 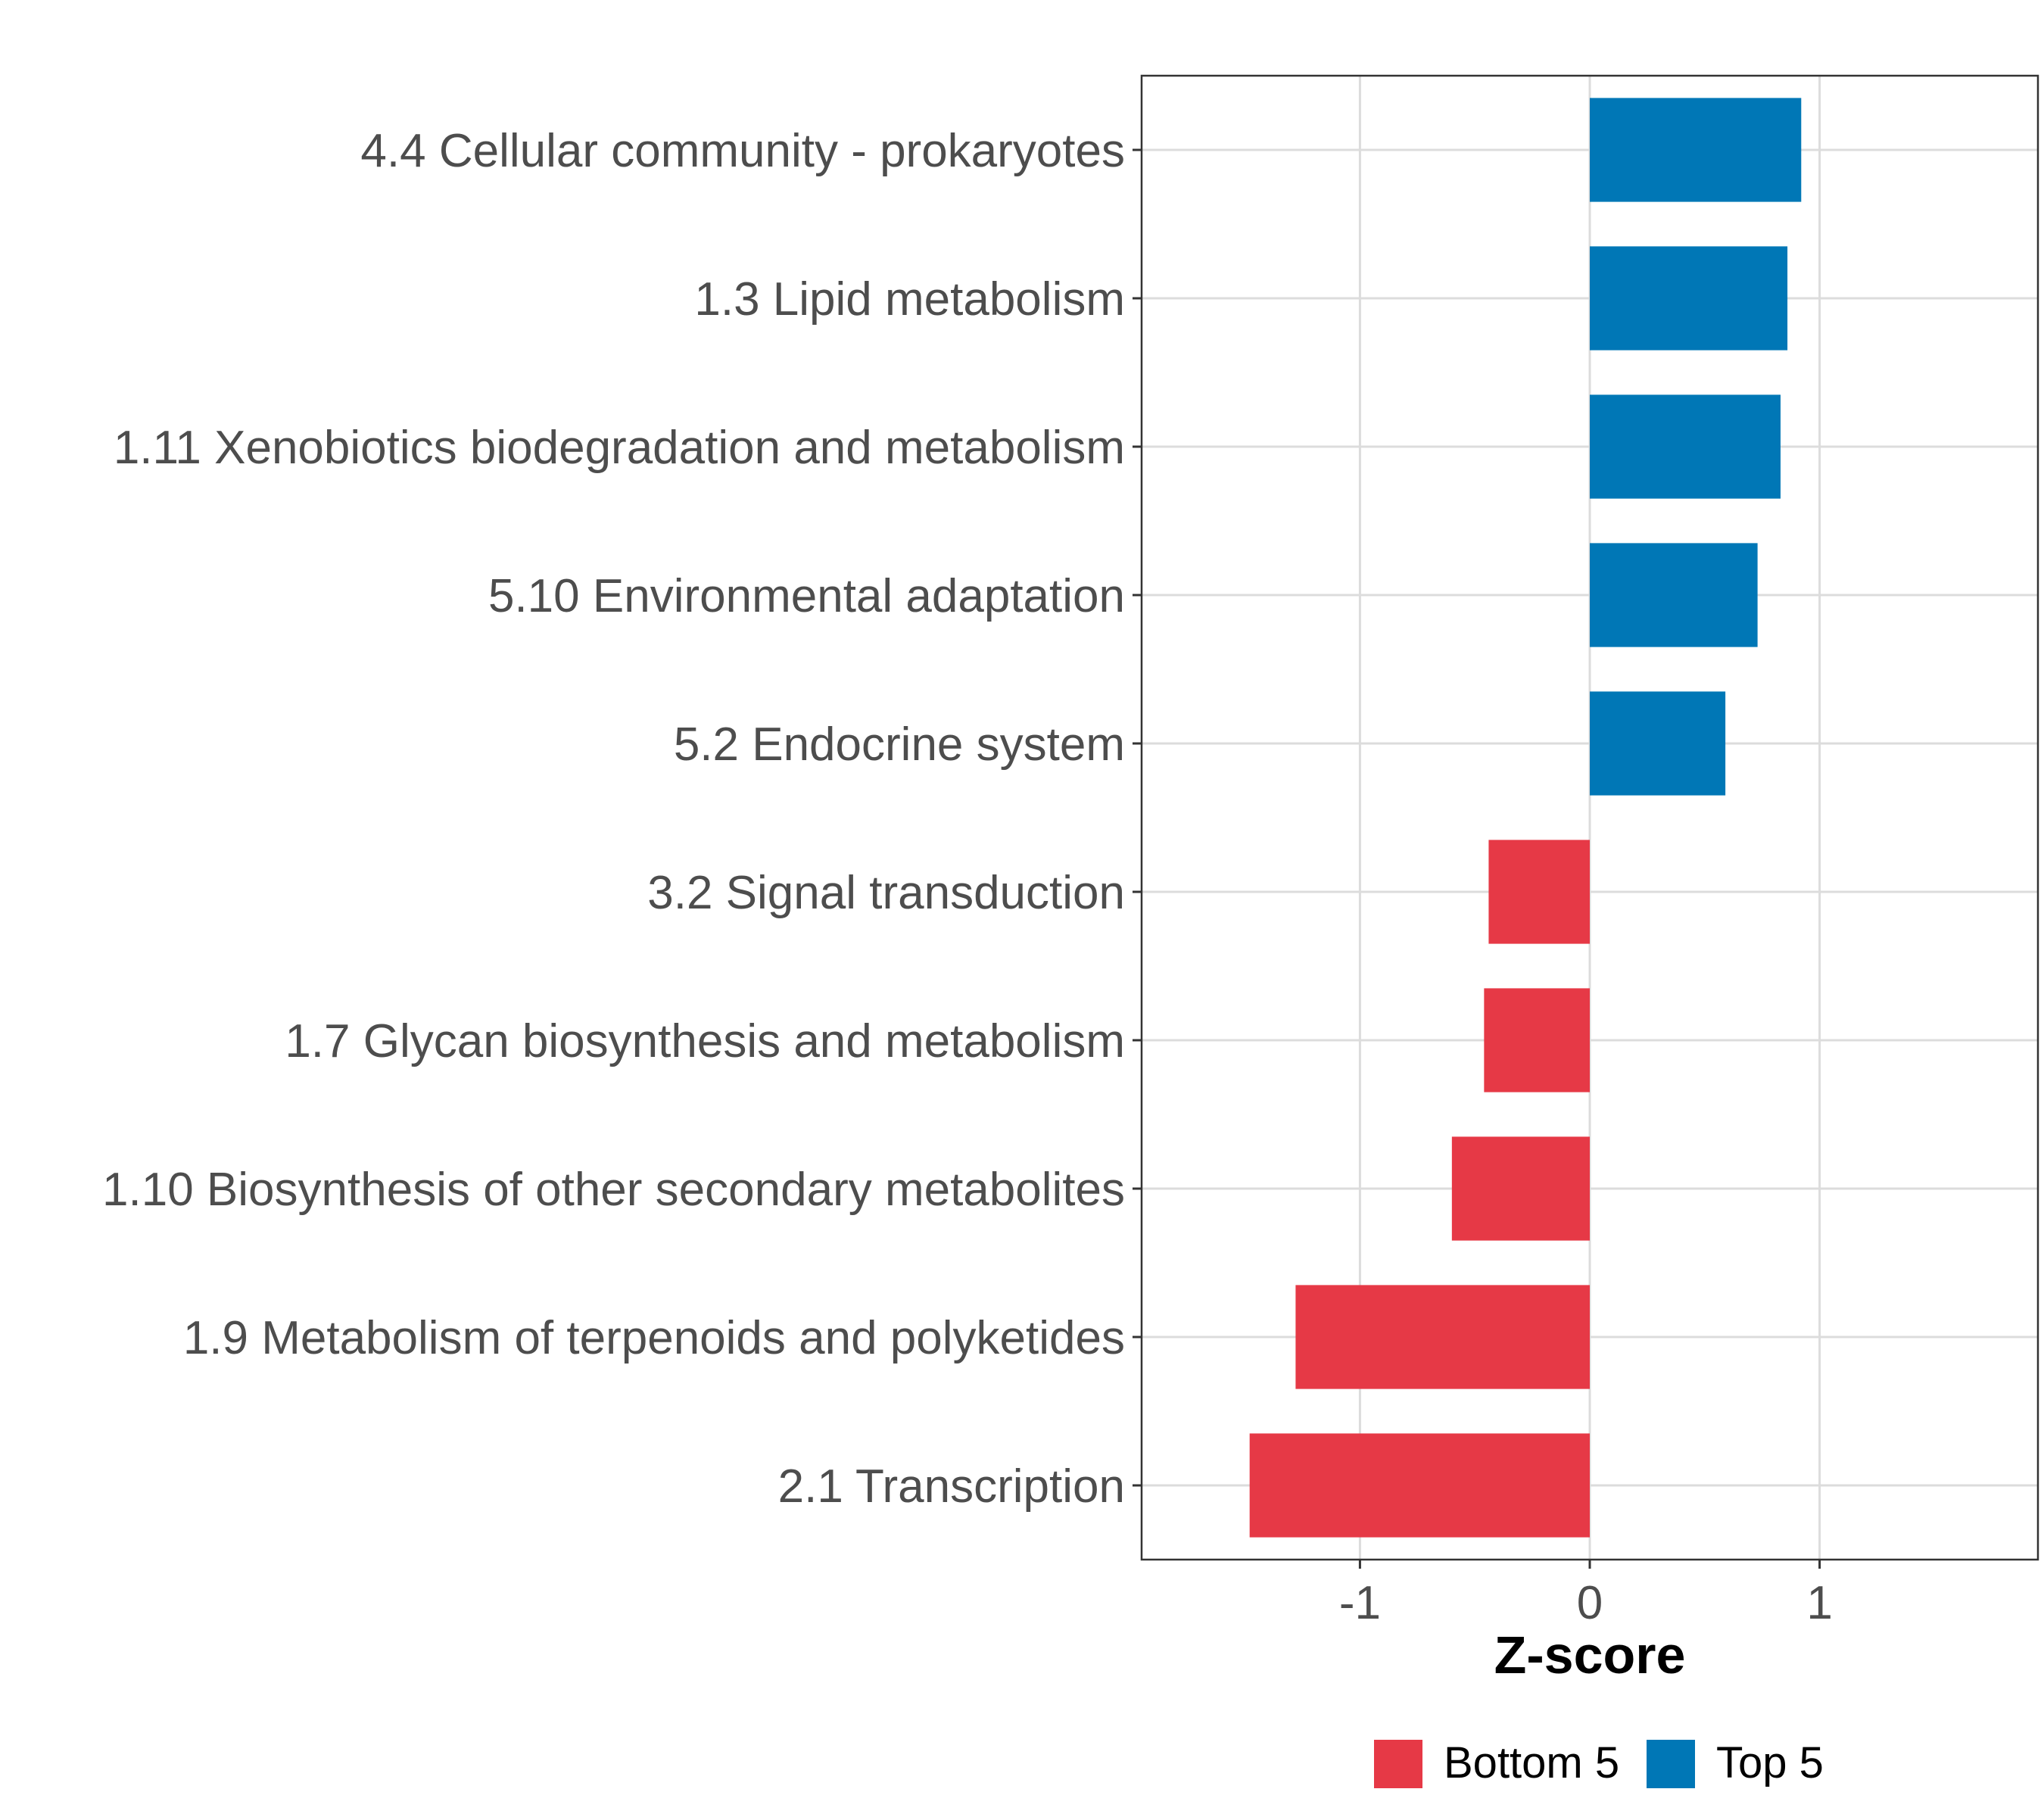 What do you see at coordinates (1360, 1603) in the screenshot?
I see `x-tick-label-0: -1` at bounding box center [1360, 1603].